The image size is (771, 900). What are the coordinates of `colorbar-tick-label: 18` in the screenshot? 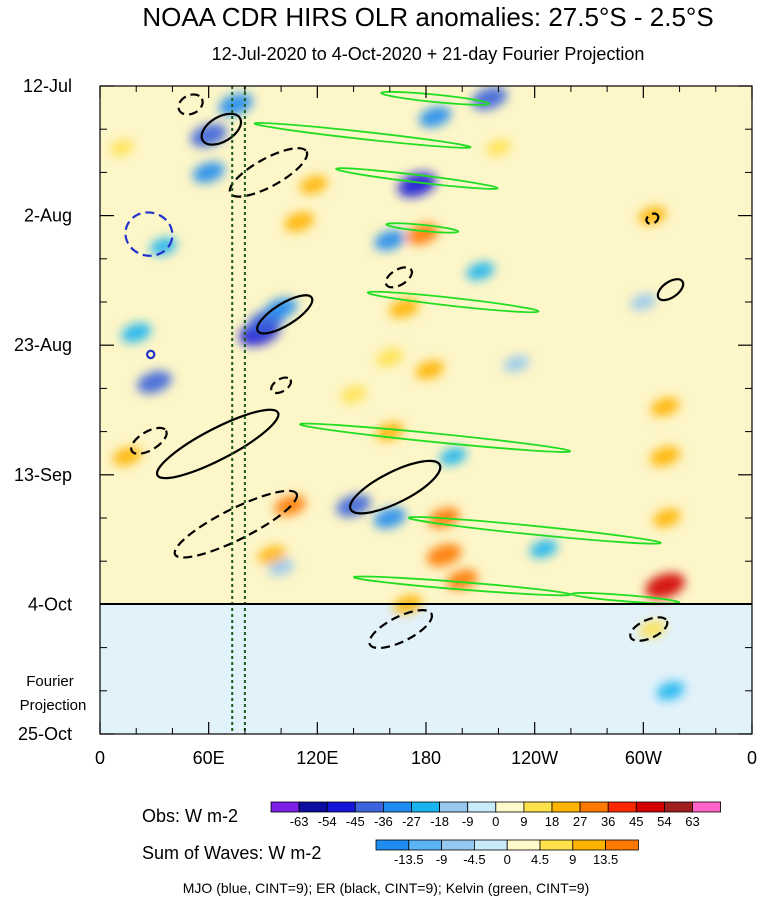 It's located at (552, 821).